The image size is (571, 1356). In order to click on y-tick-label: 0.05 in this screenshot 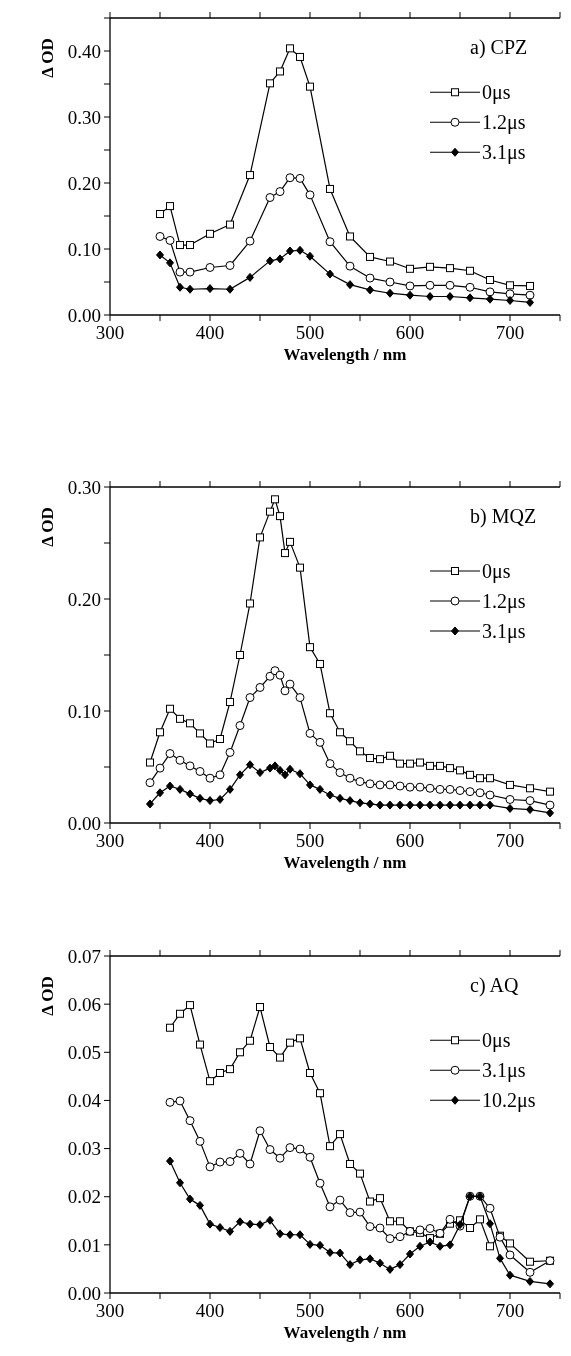, I will do `click(84, 1052)`.